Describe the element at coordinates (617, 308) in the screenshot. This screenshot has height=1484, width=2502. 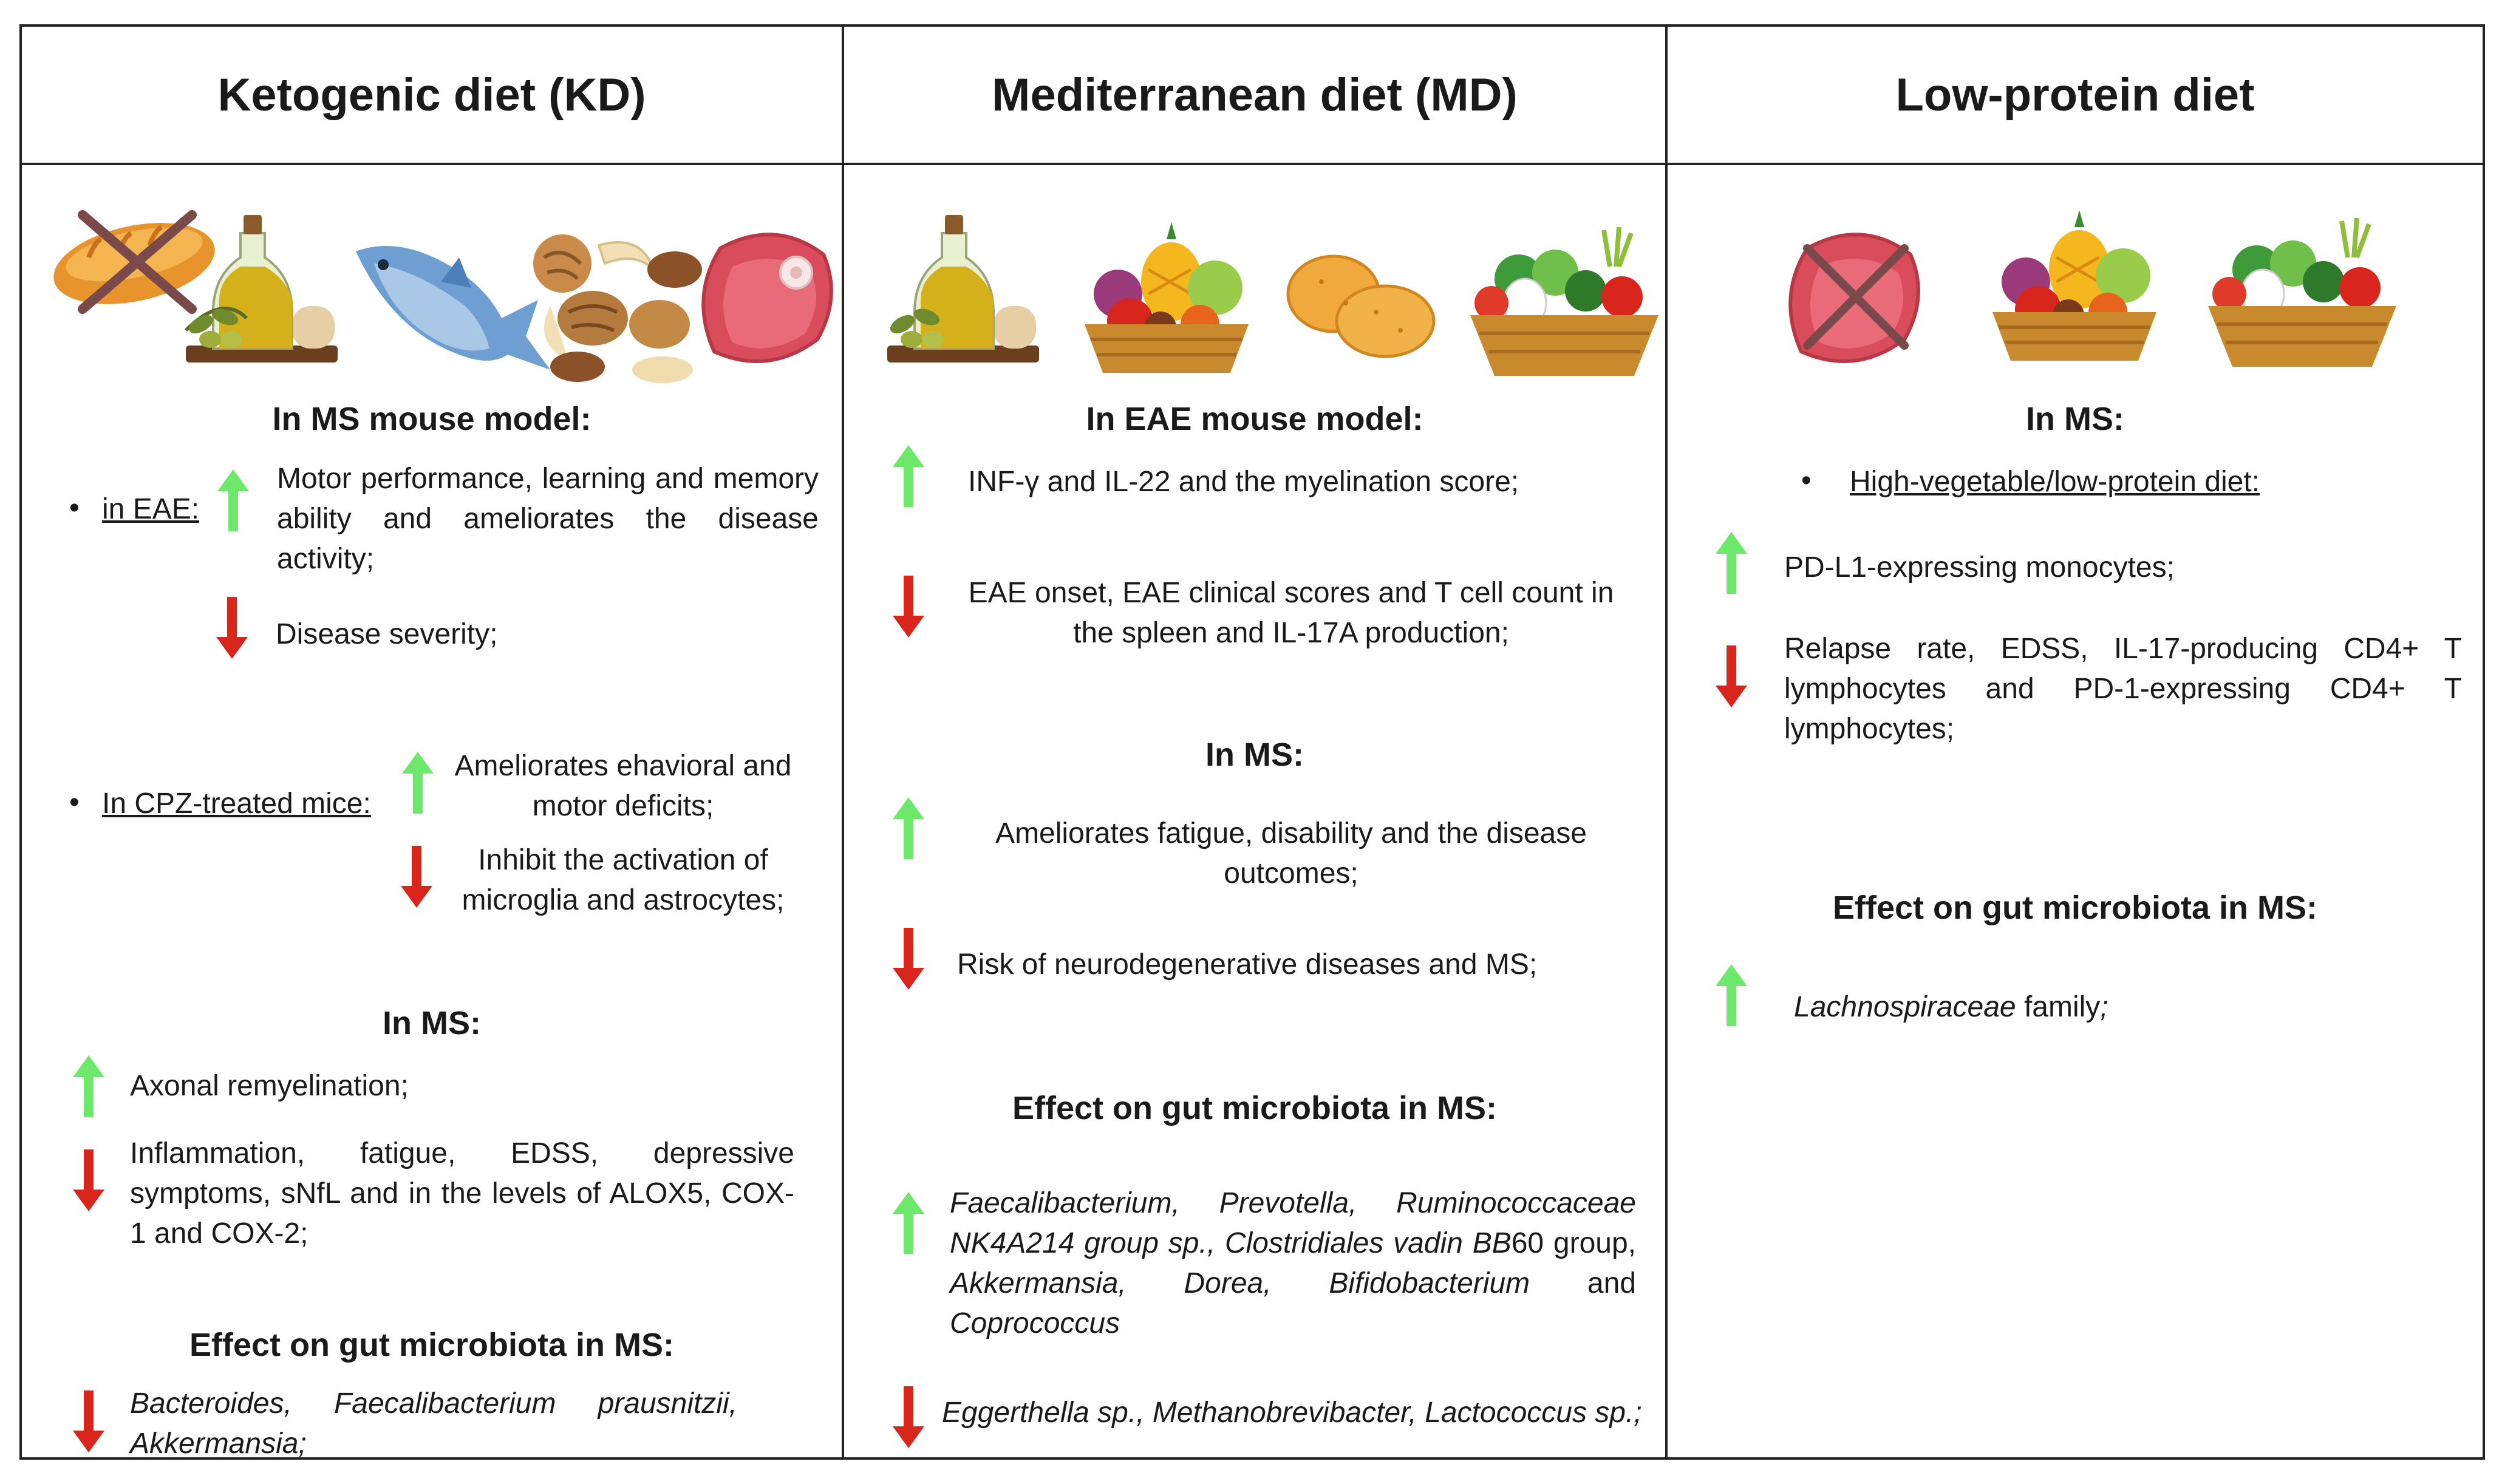
I see `nuts-icon` at that location.